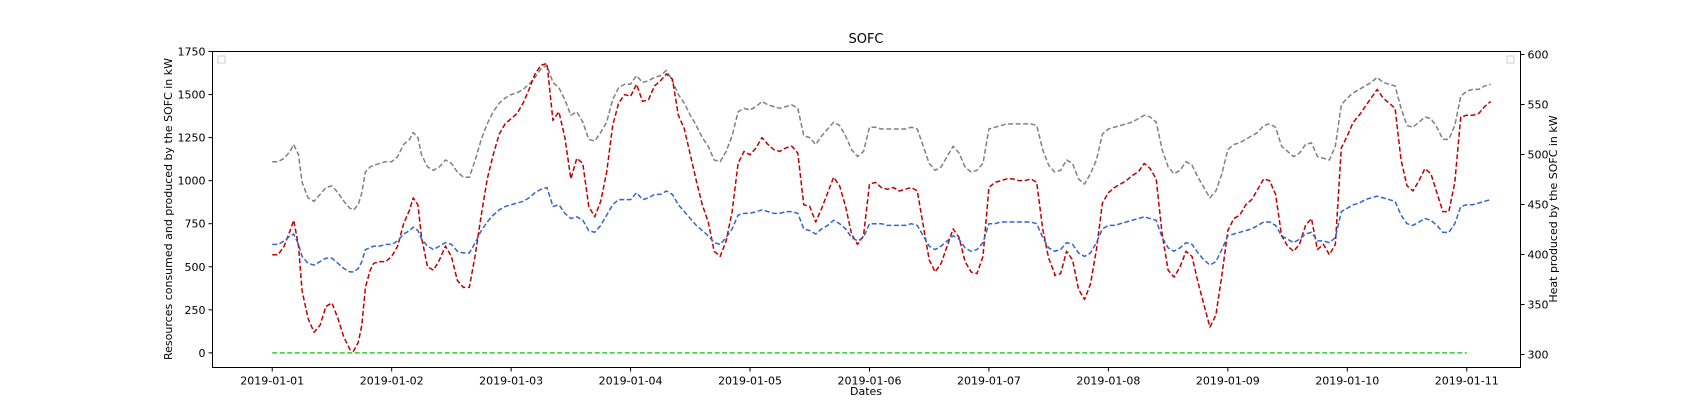 This screenshot has width=1684, height=417. I want to click on x-axis-label: Dates, so click(866, 391).